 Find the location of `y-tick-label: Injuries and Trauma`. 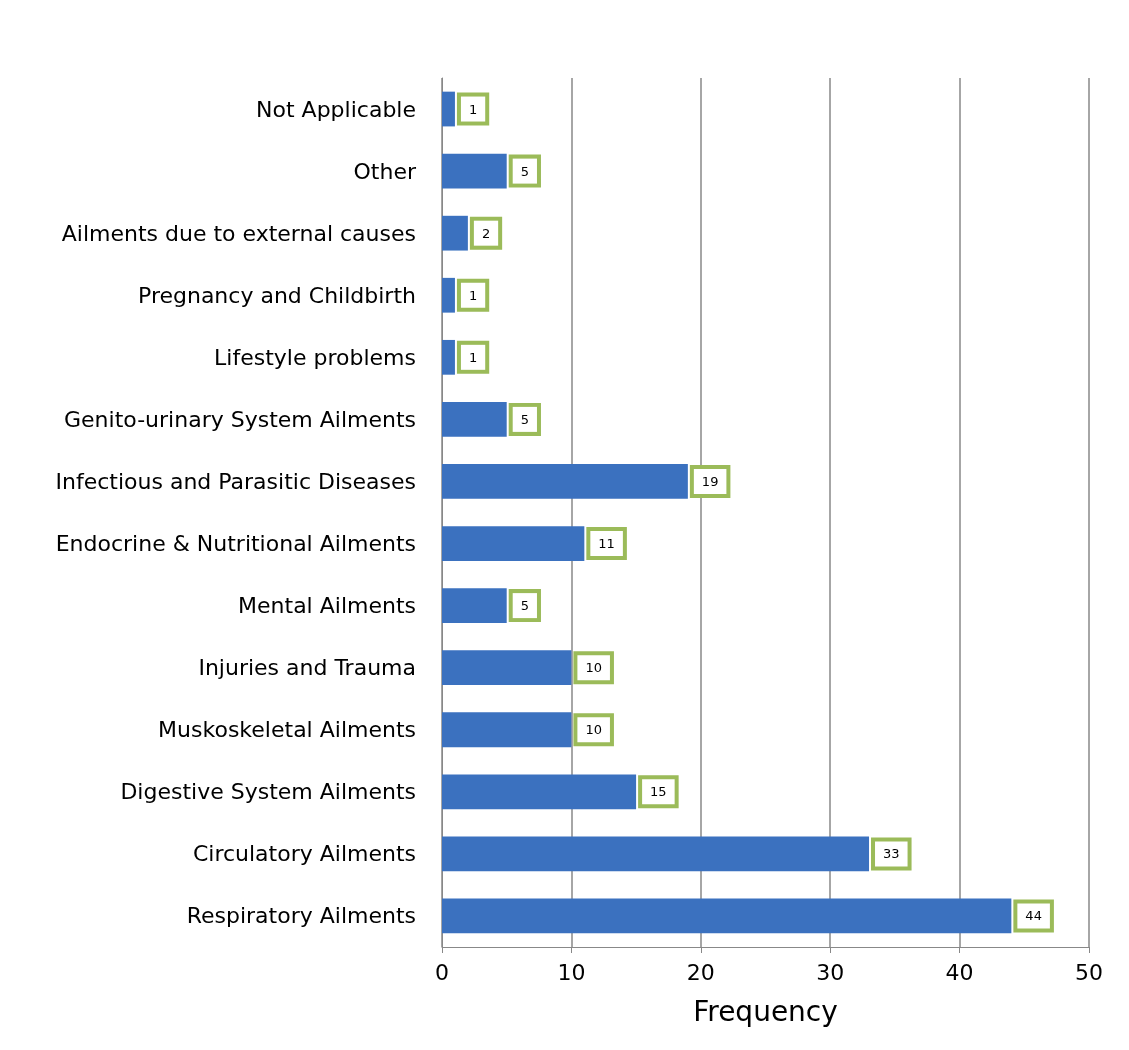

y-tick-label: Injuries and Trauma is located at coordinates (307, 668).